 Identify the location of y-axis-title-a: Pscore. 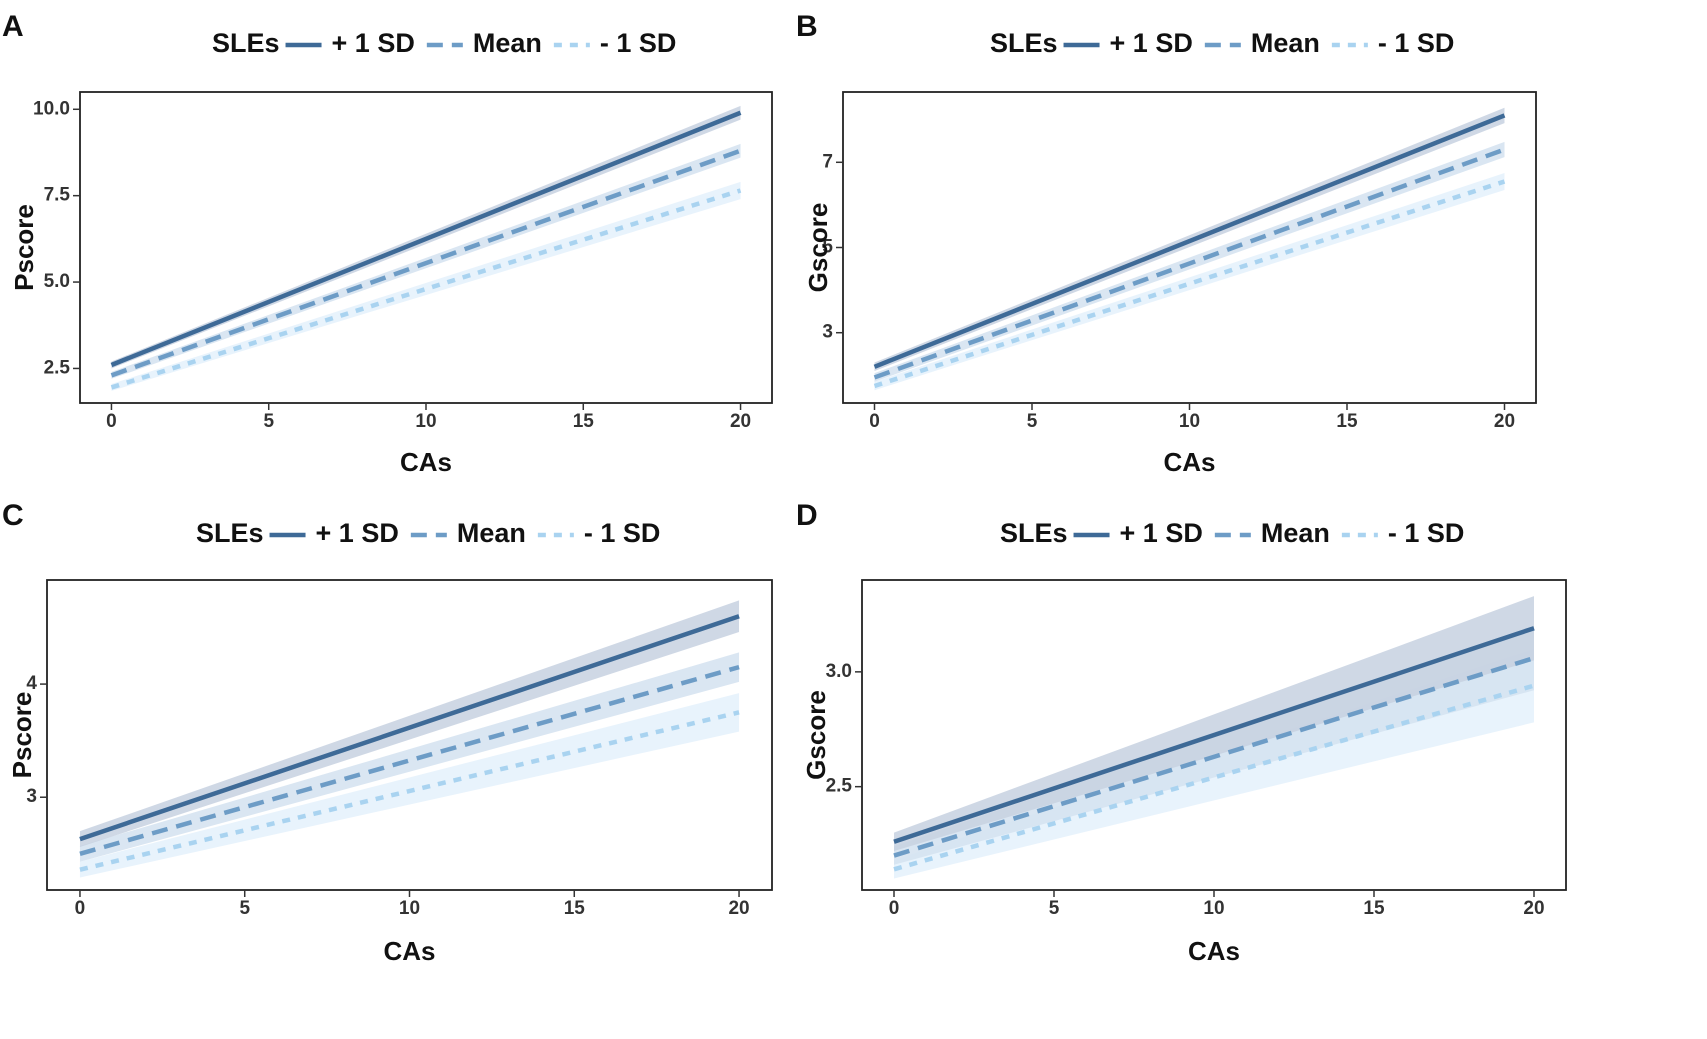
(24, 247).